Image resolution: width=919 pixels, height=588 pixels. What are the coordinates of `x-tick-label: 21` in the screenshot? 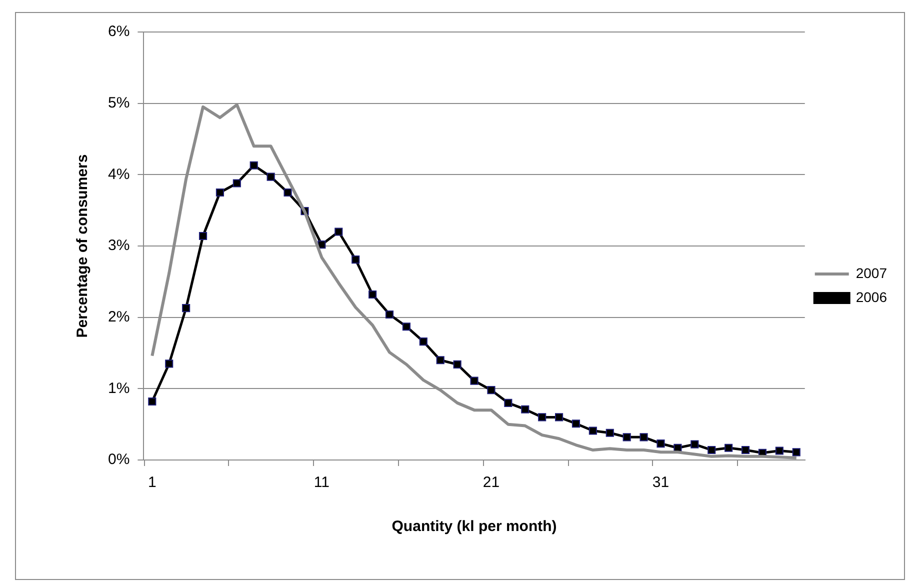 It's located at (491, 483).